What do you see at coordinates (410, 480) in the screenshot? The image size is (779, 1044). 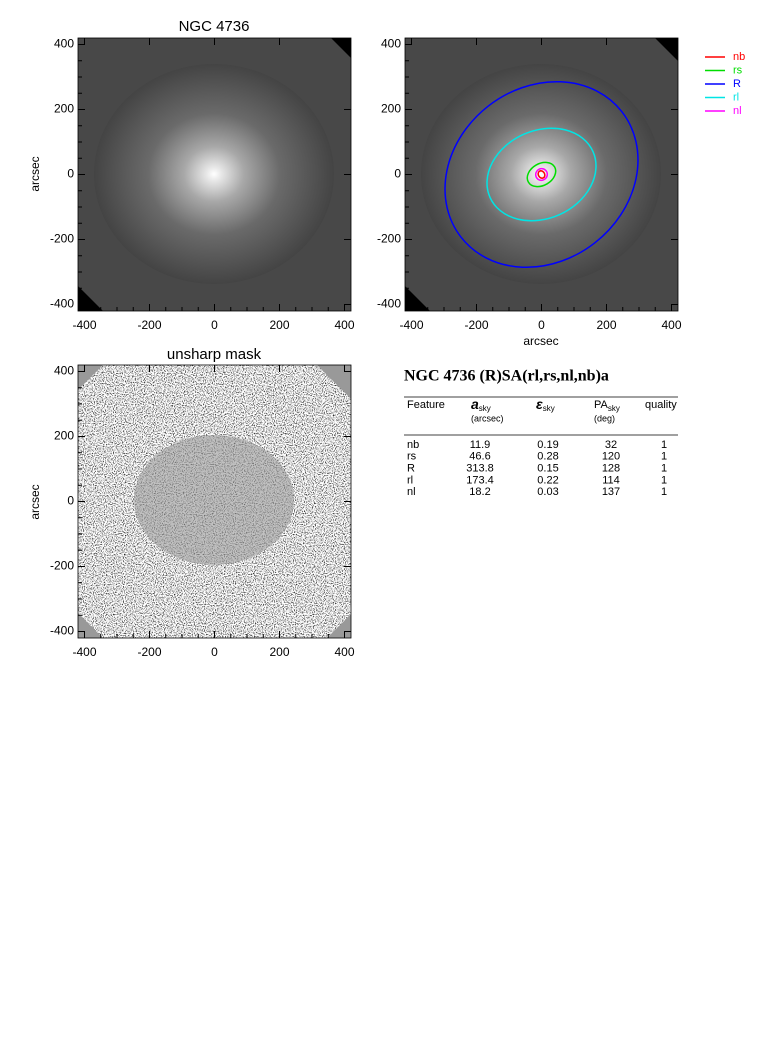 I see `table-cell: rl` at bounding box center [410, 480].